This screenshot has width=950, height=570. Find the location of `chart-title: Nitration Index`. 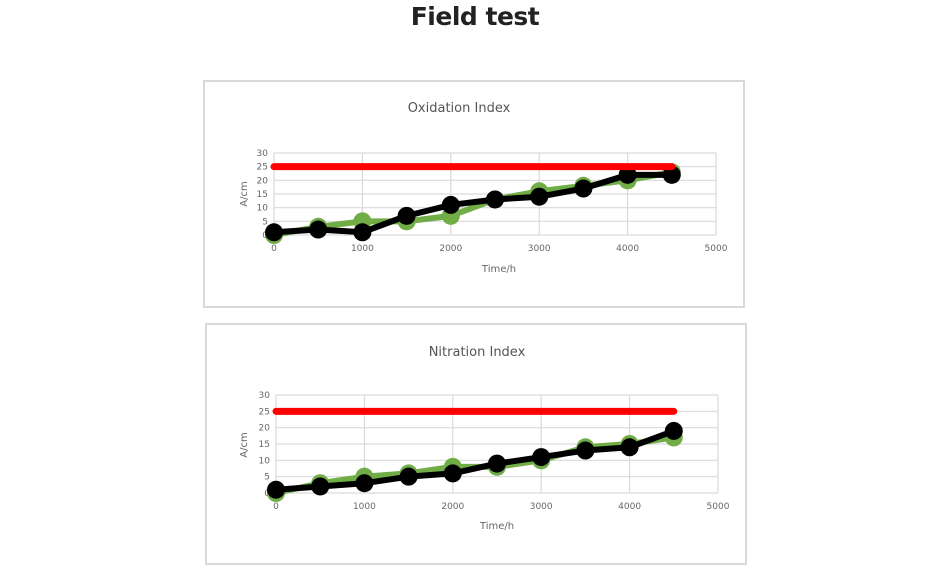

chart-title: Nitration Index is located at coordinates (477, 352).